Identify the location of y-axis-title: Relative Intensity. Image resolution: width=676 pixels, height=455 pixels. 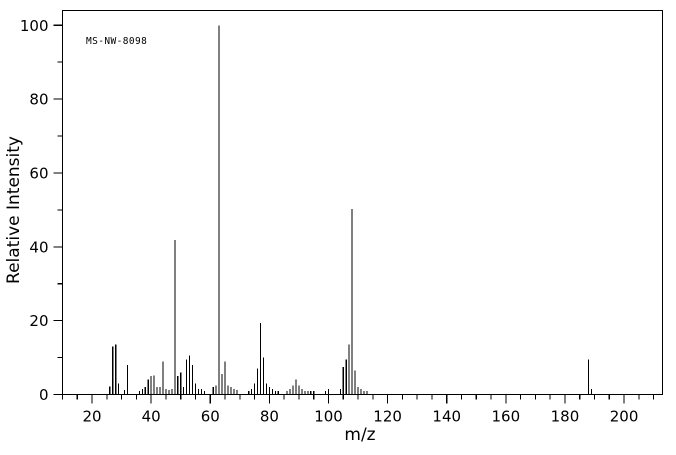
(14, 210).